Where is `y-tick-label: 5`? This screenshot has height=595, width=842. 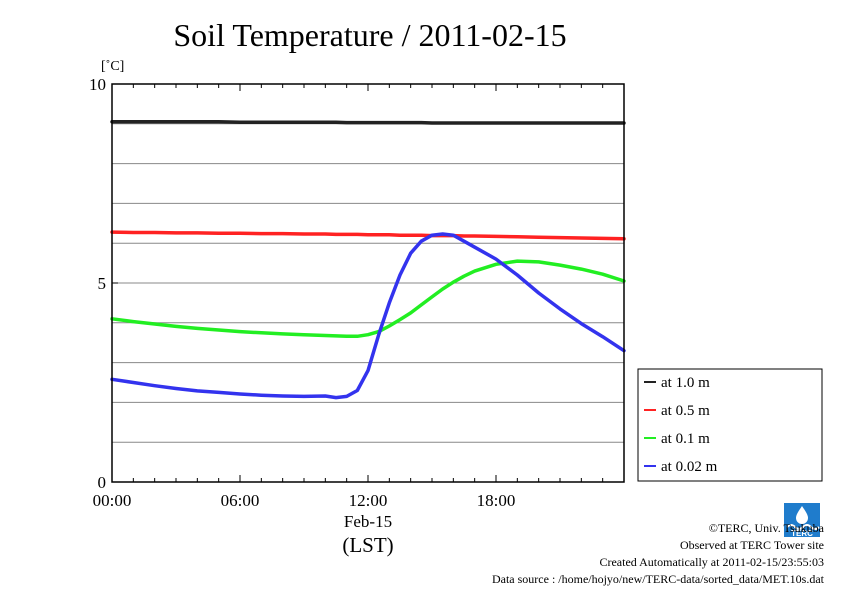
y-tick-label: 5 is located at coordinates (102, 283).